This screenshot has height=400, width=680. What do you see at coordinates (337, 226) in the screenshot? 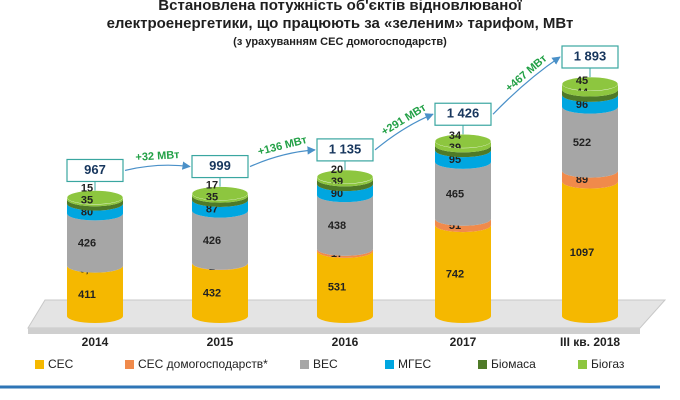
I see `value-label: 438` at bounding box center [337, 226].